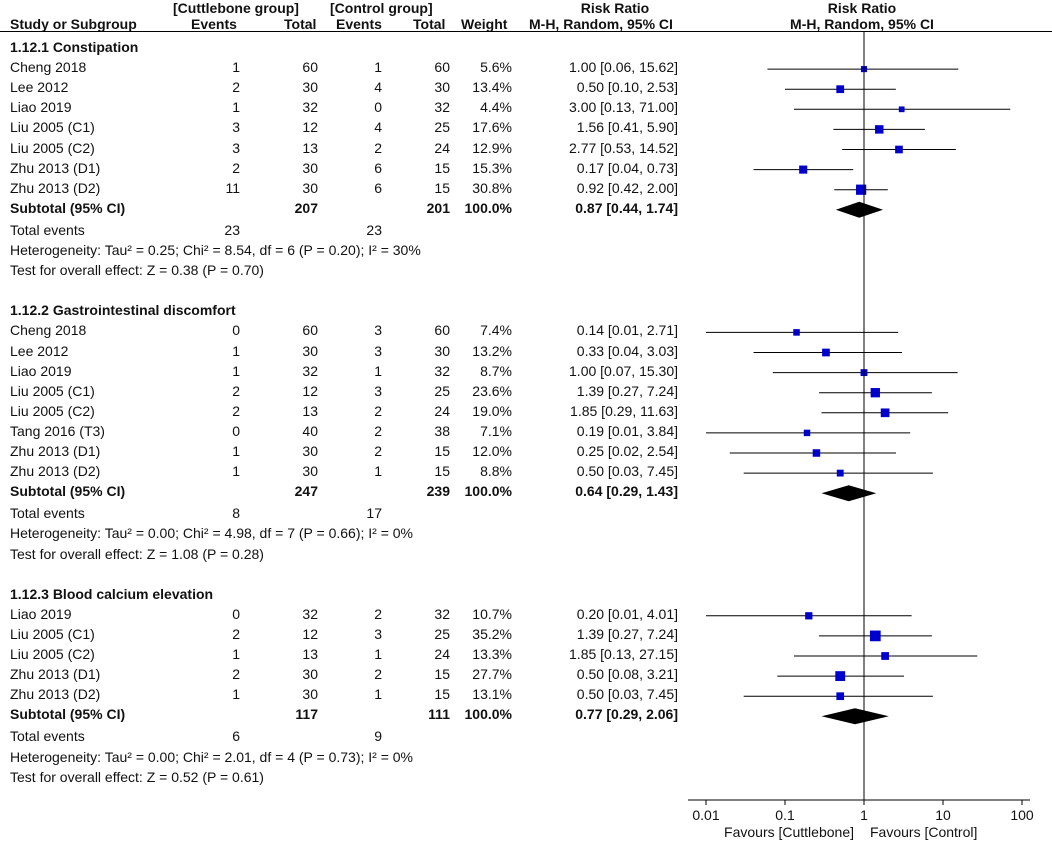  What do you see at coordinates (492, 694) in the screenshot?
I see `study-weight: 13.1%` at bounding box center [492, 694].